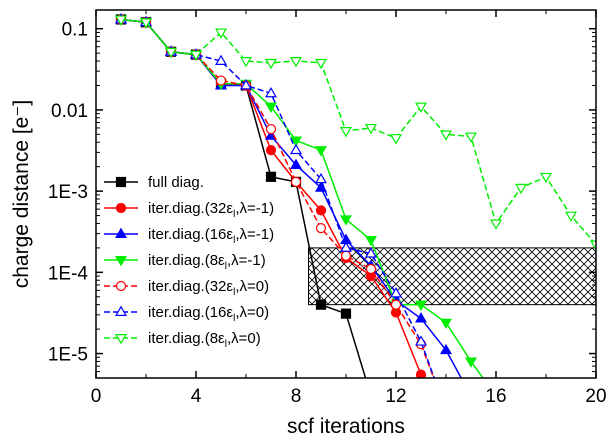  I want to click on legend-label: iter.diag.(32εl,λ=-1), so click(211, 210).